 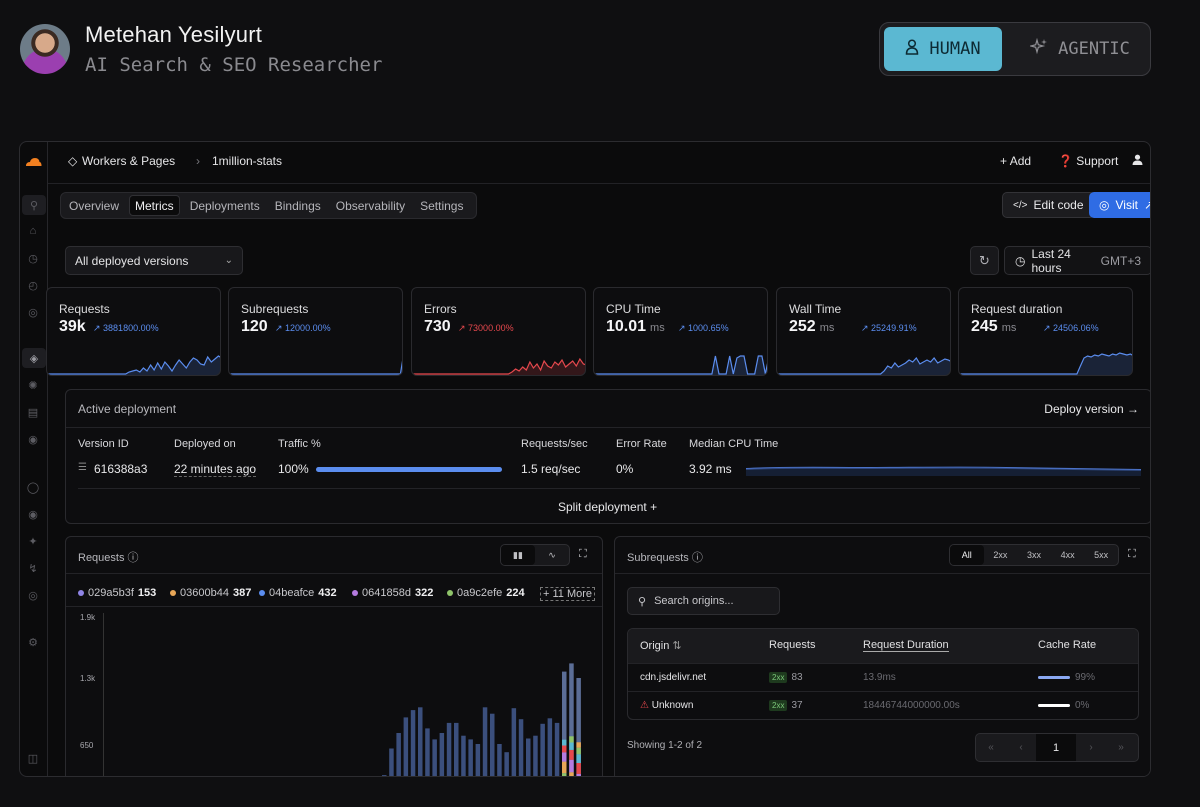 What do you see at coordinates (967, 555) in the screenshot?
I see `status-filter-all: All` at bounding box center [967, 555].